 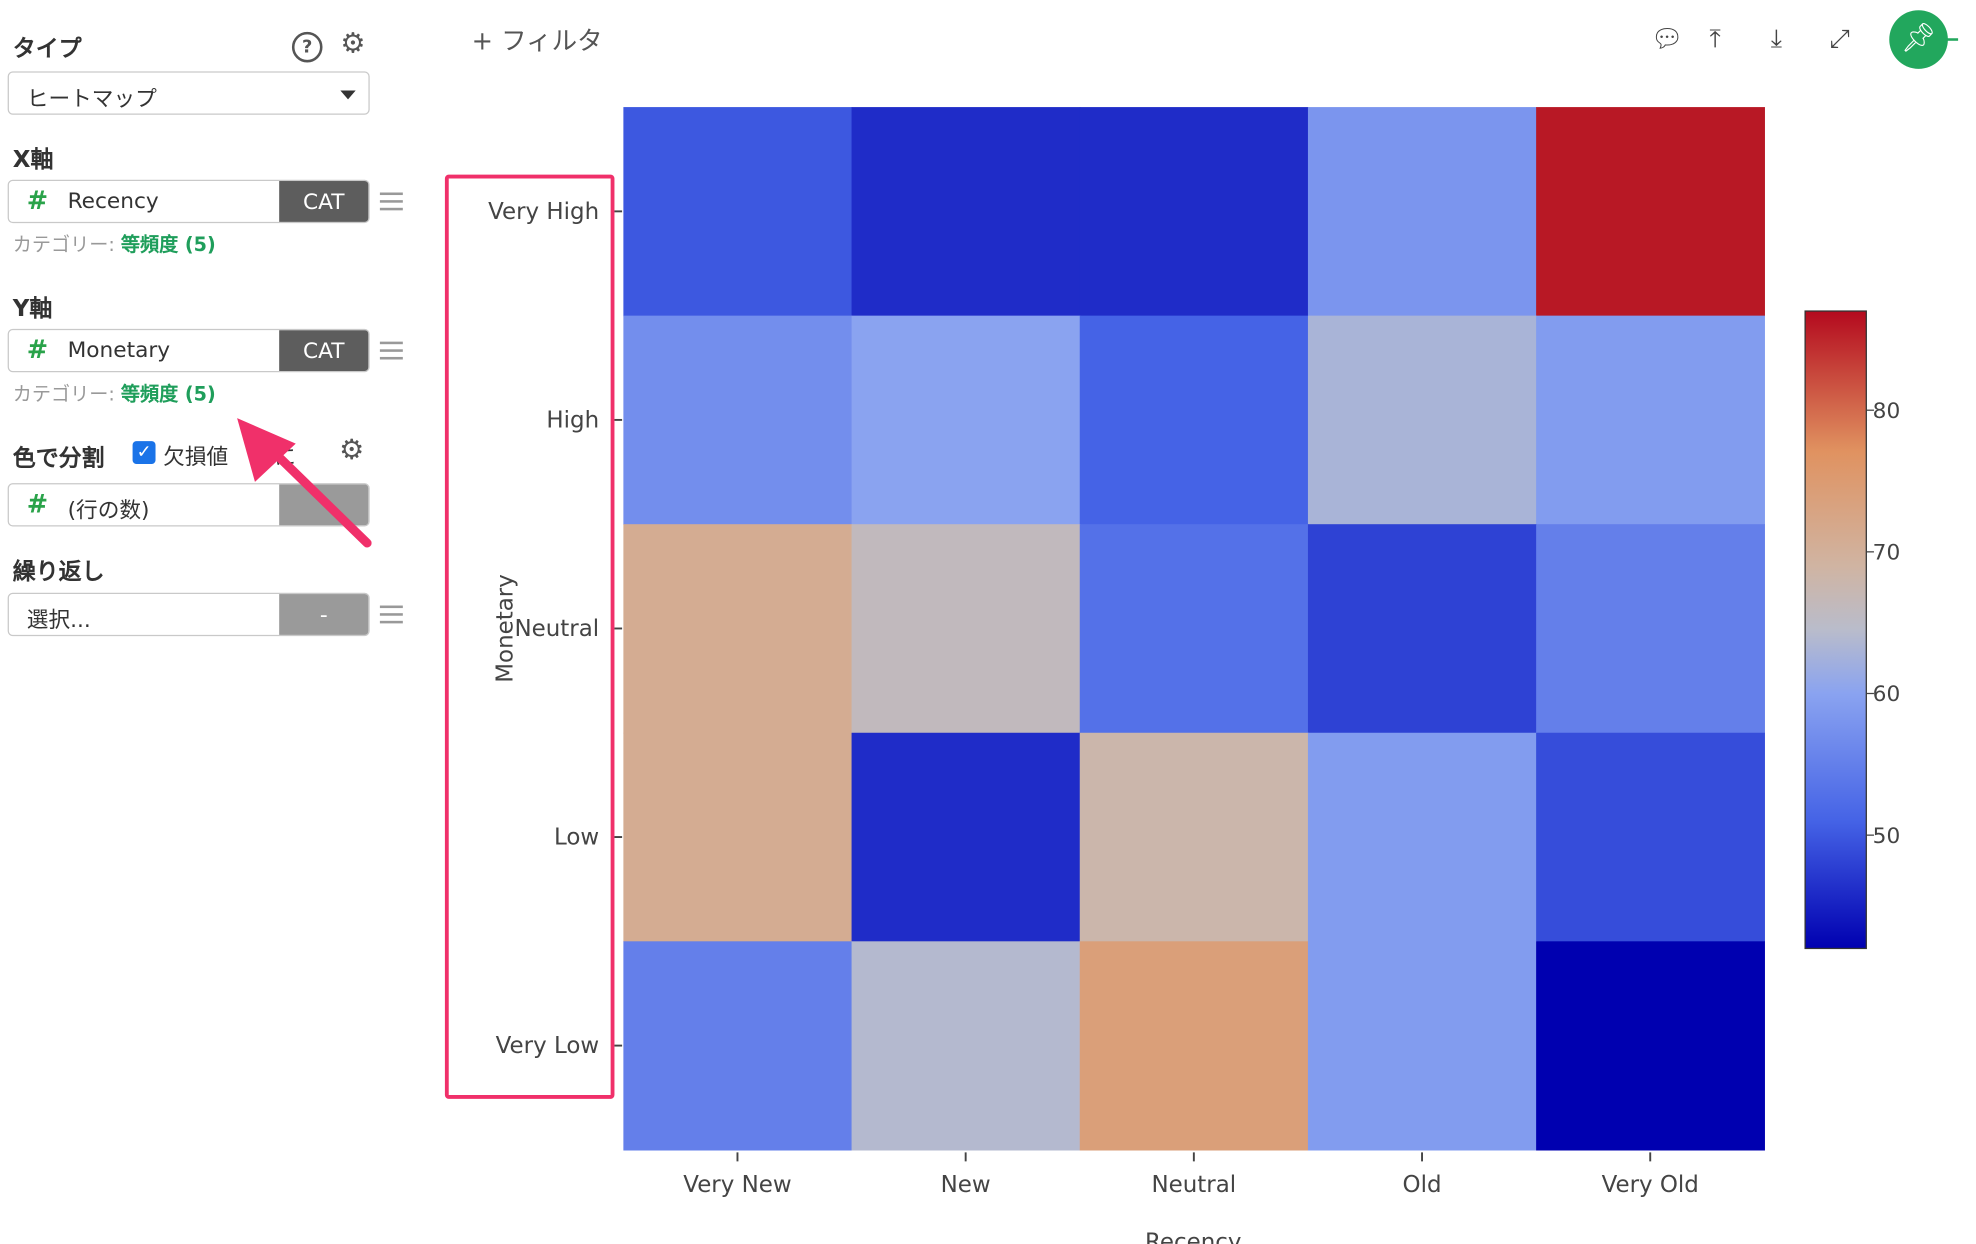 What do you see at coordinates (66, 245) in the screenshot?
I see `x-category-prefix: カテゴリー:` at bounding box center [66, 245].